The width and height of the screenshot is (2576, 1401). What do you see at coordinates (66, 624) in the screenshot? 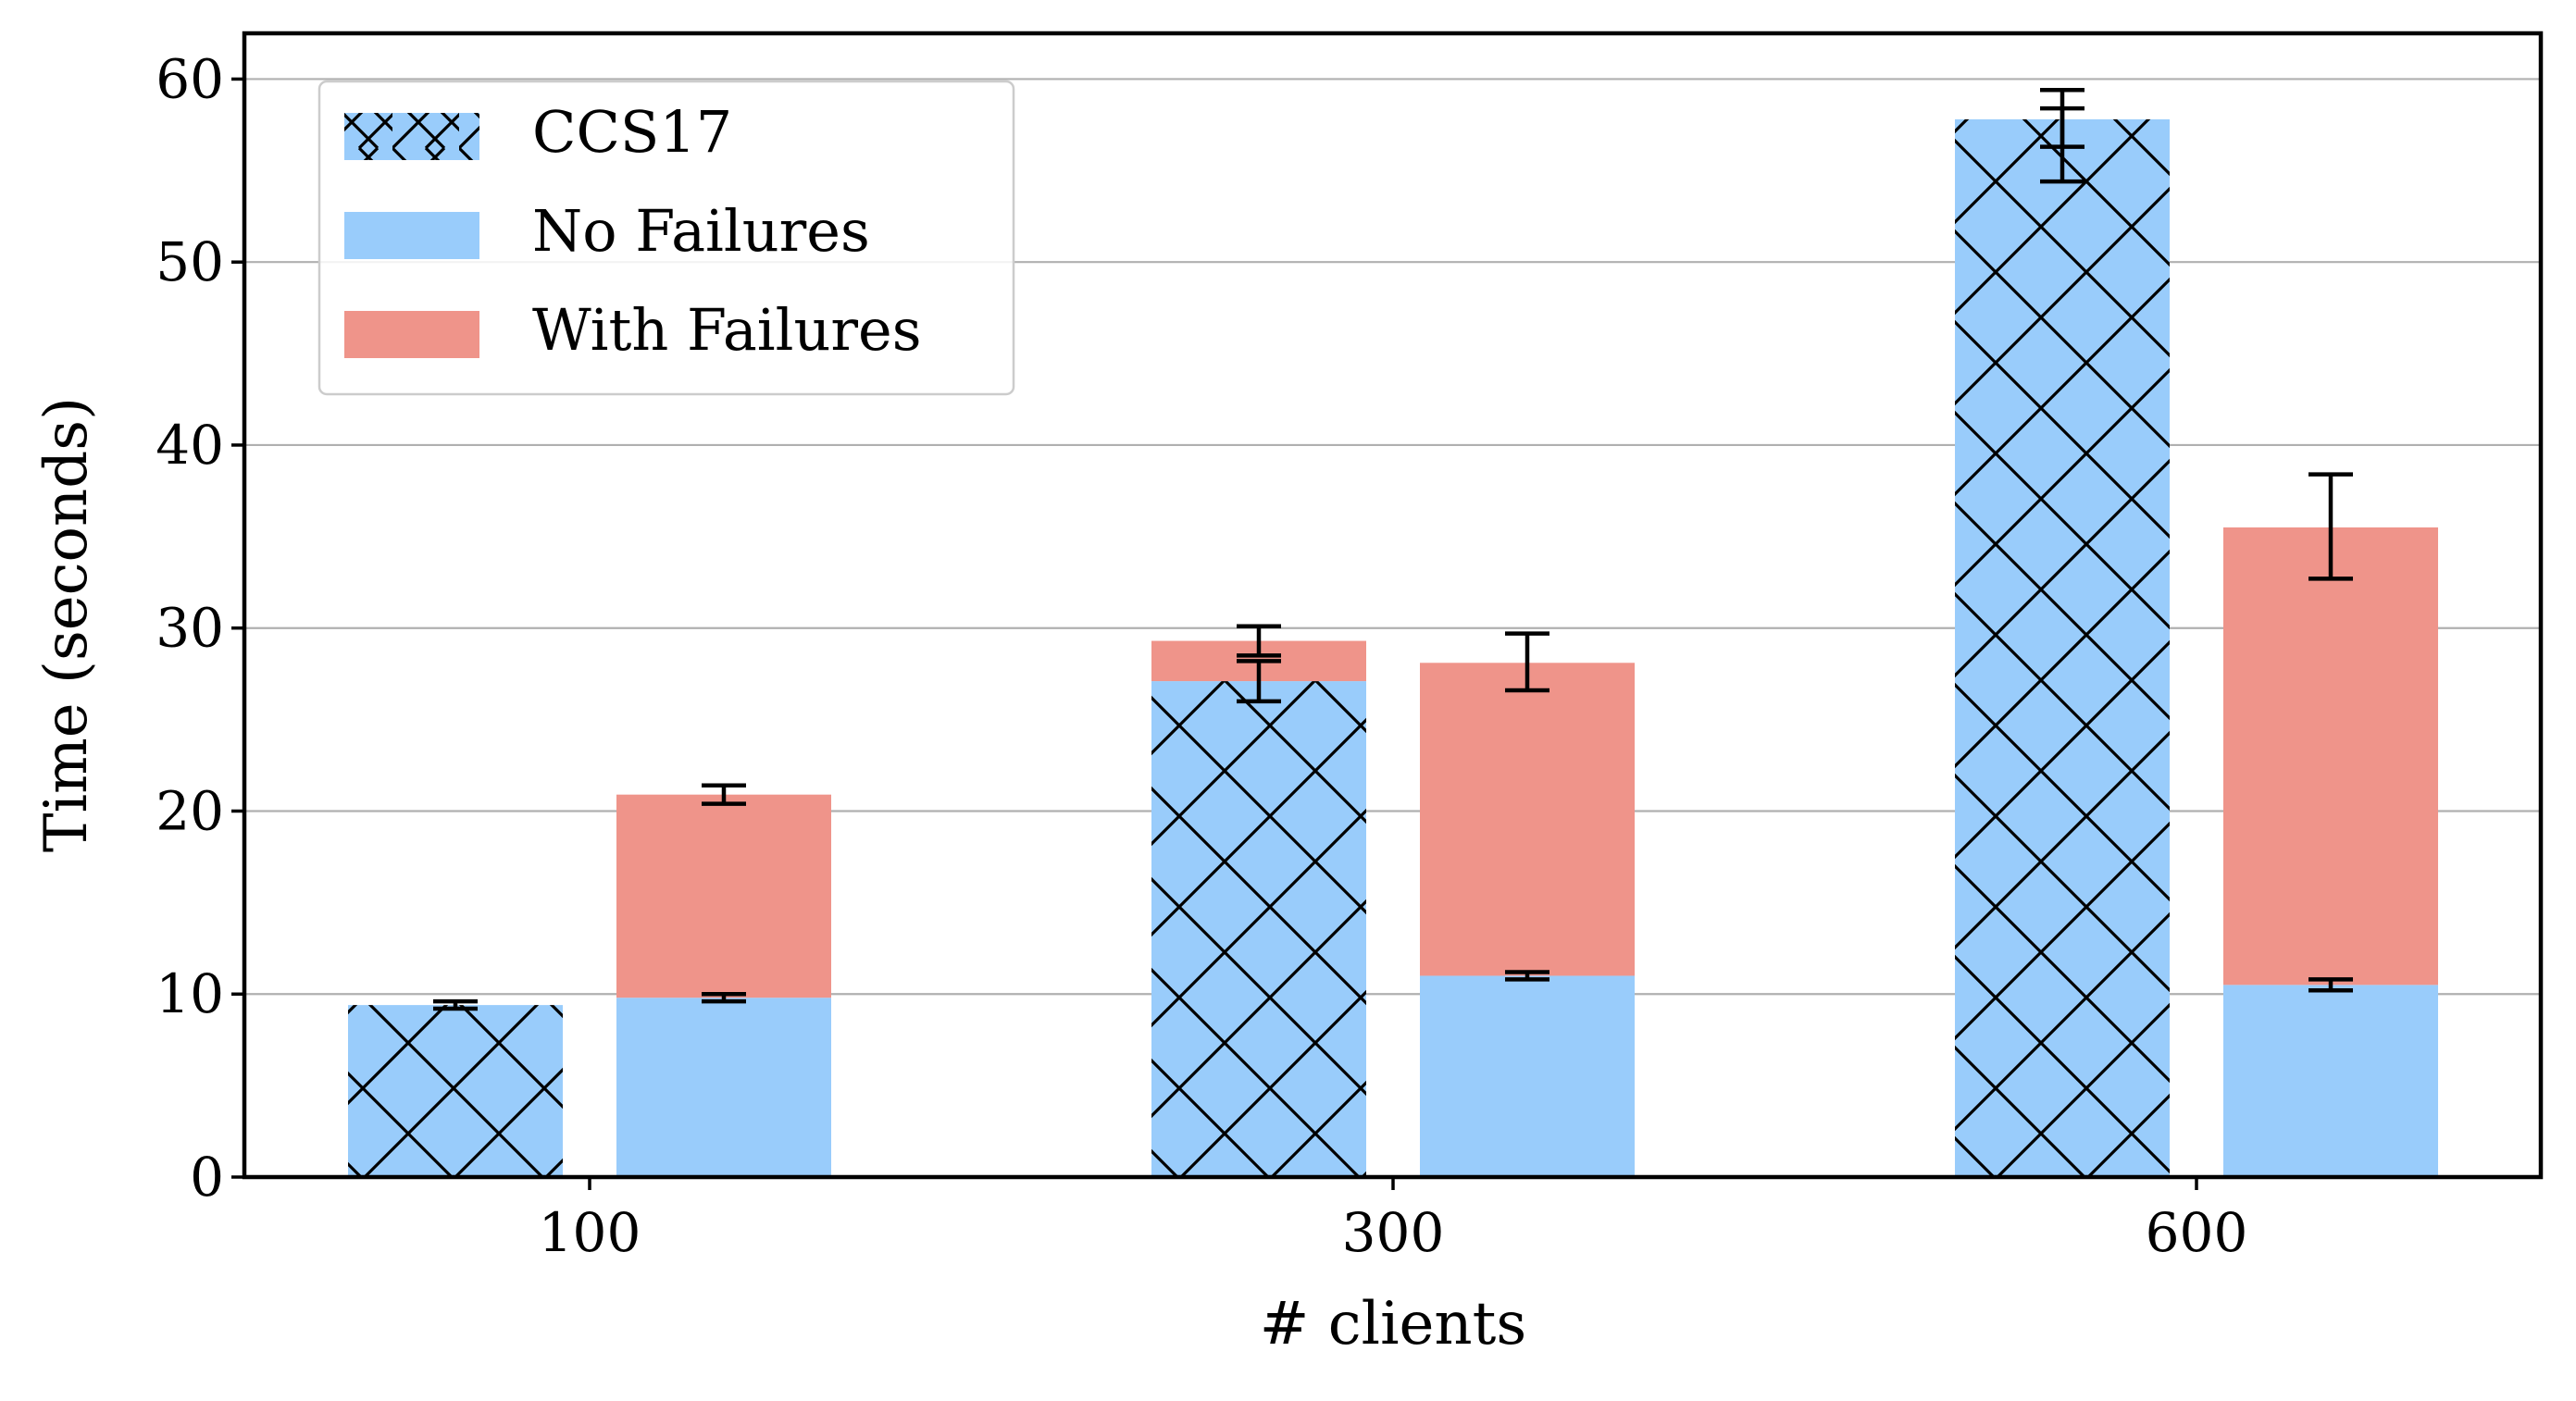
I see `y-axis-label: Time (seconds)` at bounding box center [66, 624].